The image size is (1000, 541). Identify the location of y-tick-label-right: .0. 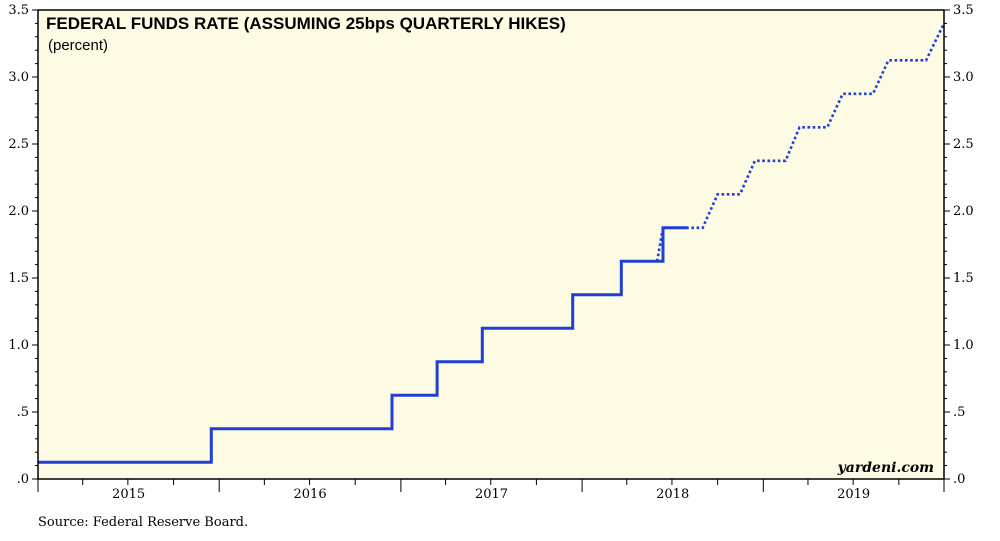
(959, 479).